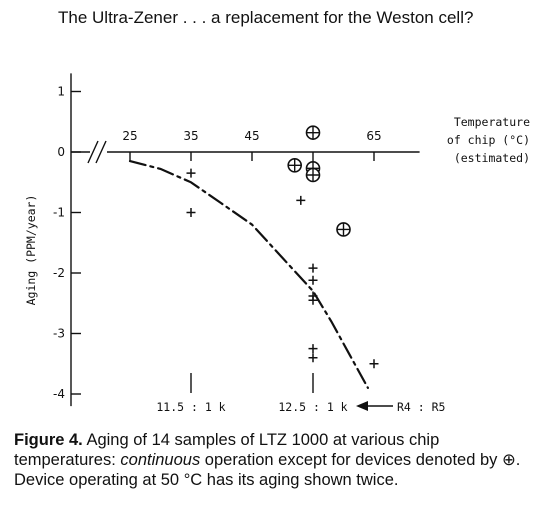  Describe the element at coordinates (251, 136) in the screenshot. I see `x-tick-label: 45` at that location.